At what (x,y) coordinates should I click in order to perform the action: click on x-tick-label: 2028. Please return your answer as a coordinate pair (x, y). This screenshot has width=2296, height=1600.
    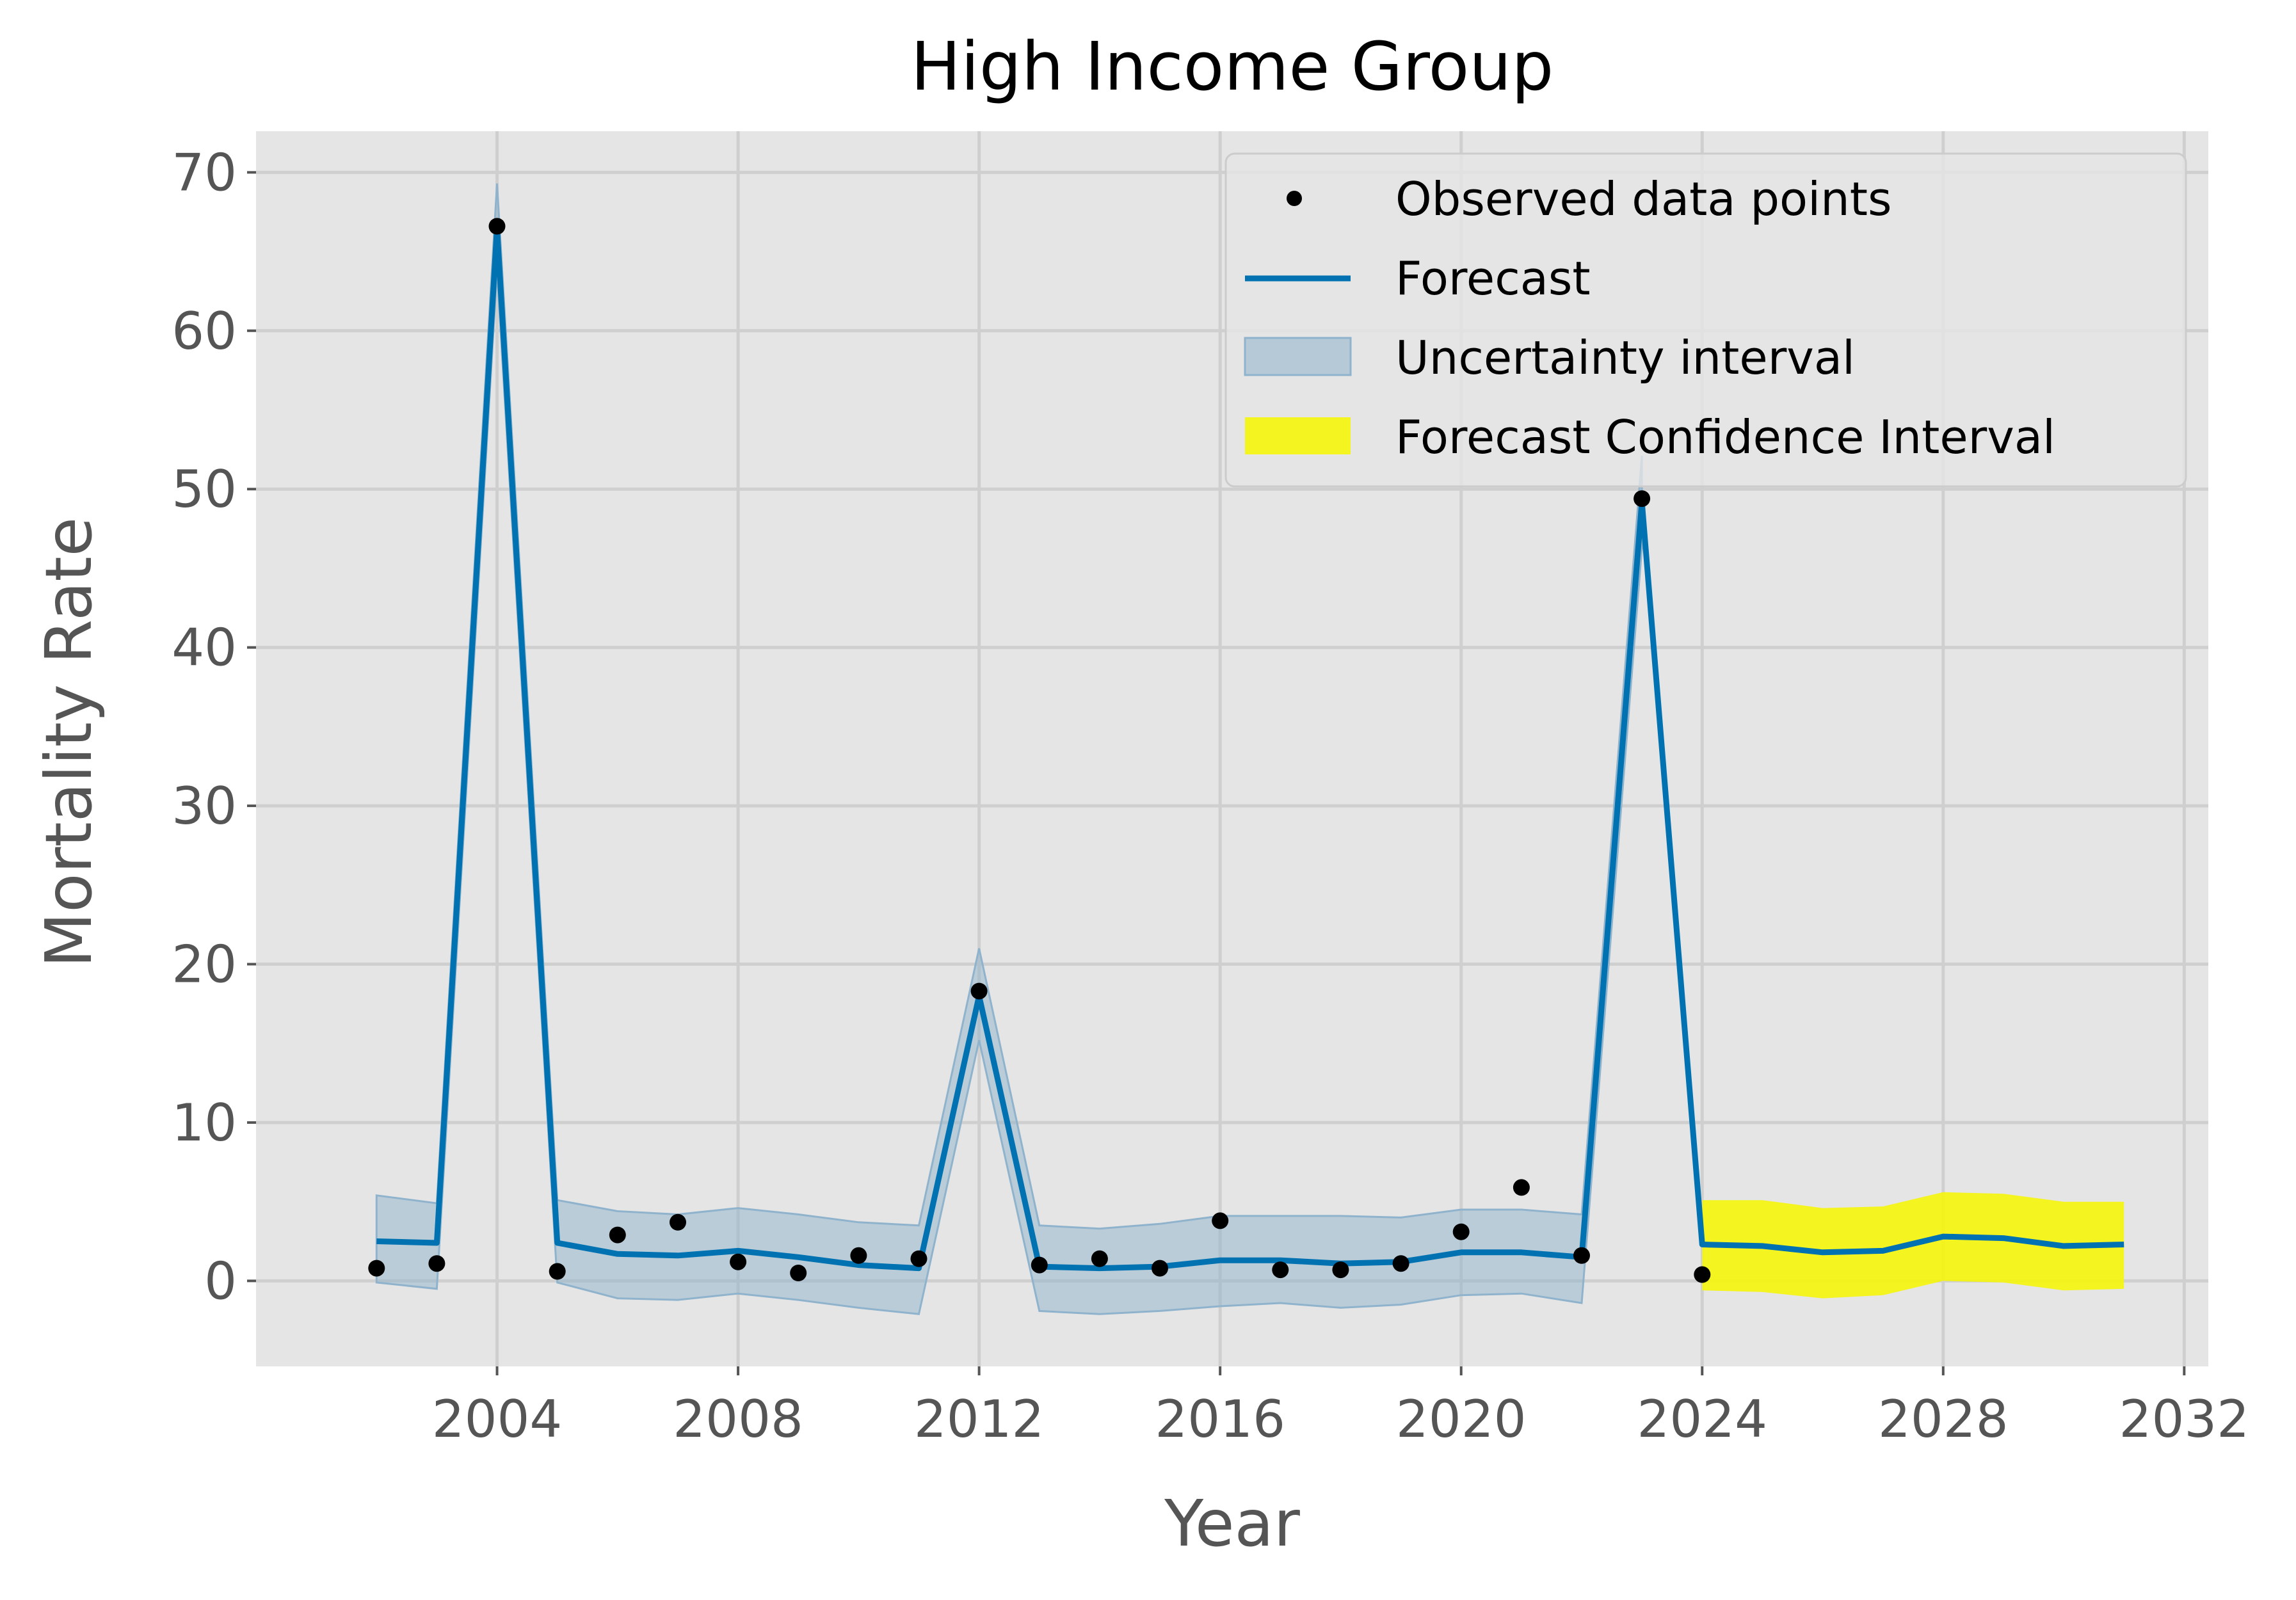
    Looking at the image, I should click on (1943, 1419).